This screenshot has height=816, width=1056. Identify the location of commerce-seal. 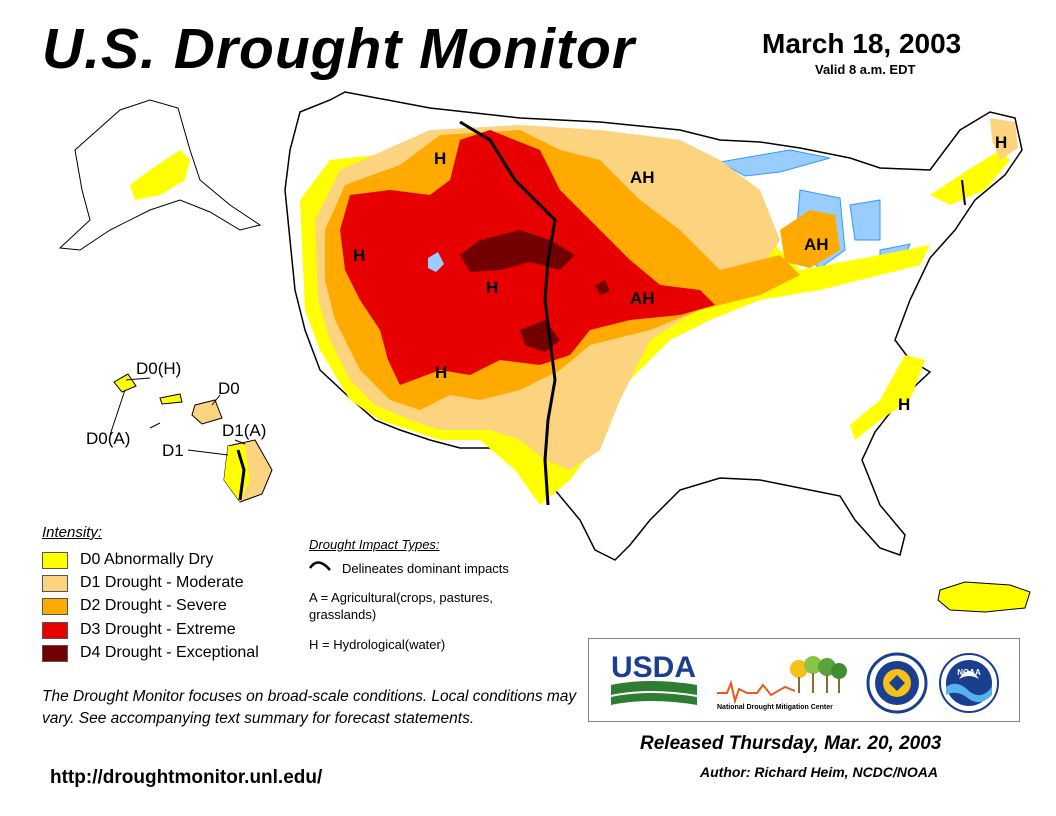
(897, 683).